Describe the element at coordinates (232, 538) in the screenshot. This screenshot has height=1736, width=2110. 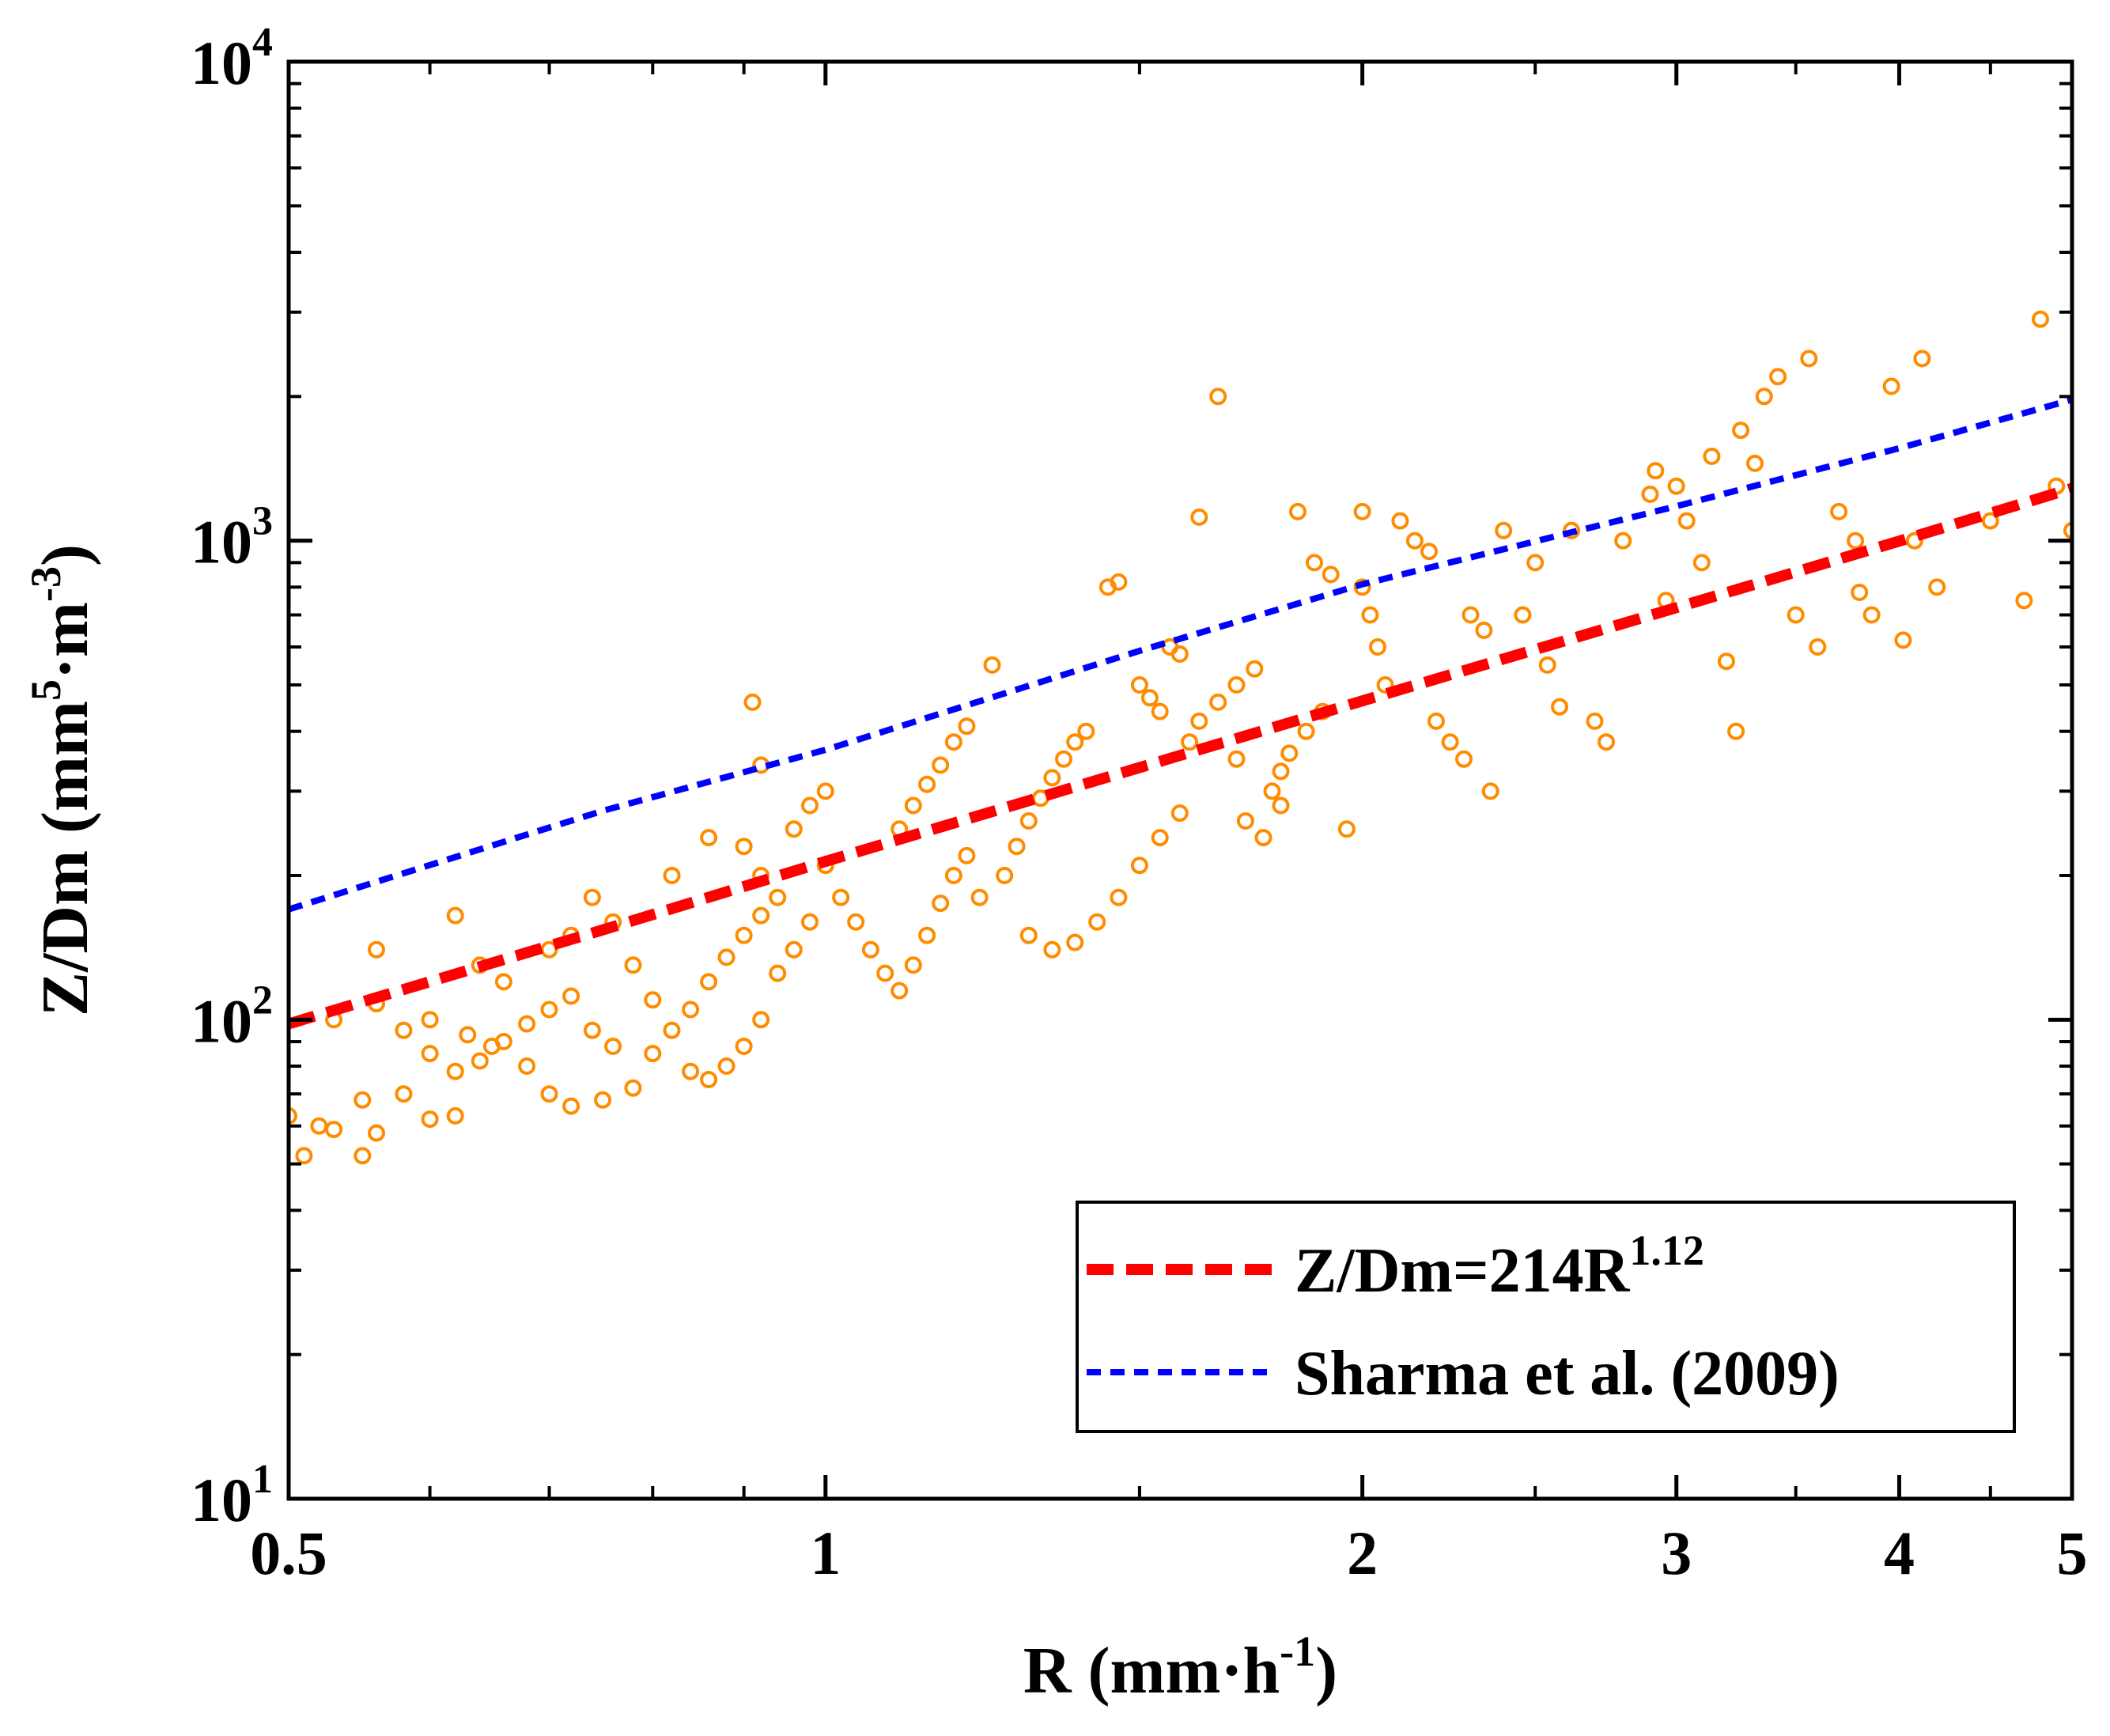
I see `y-tick-label: 10³` at that location.